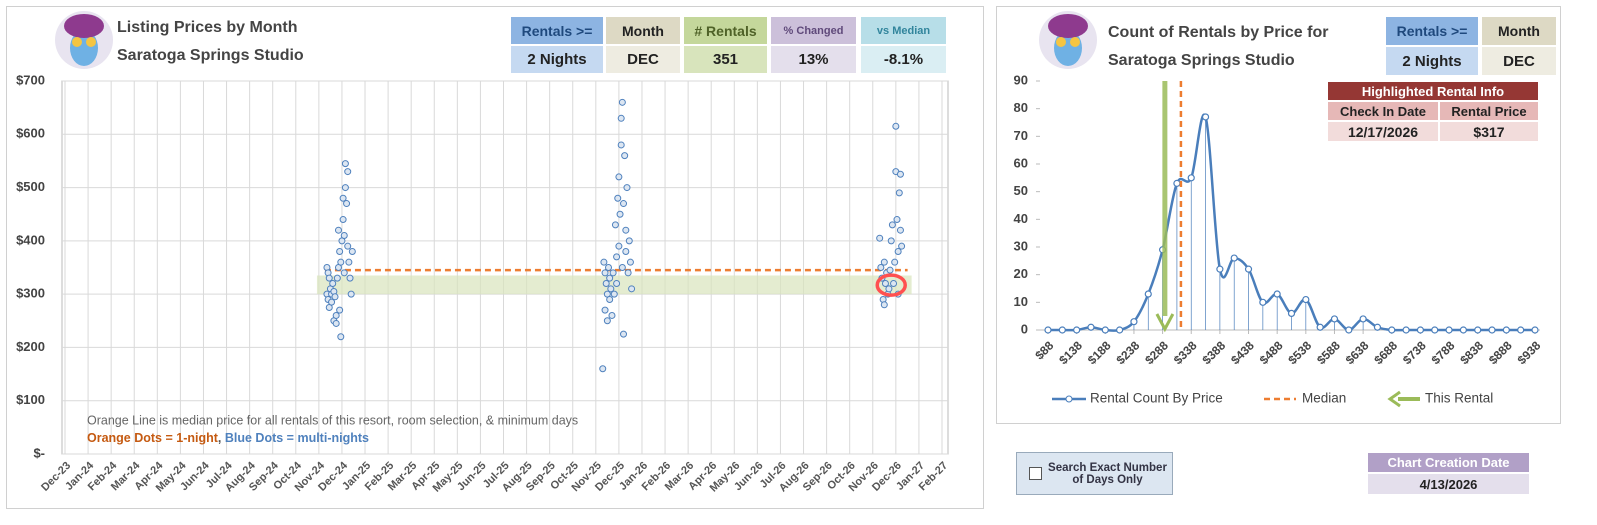 The height and width of the screenshot is (525, 1597). What do you see at coordinates (1433, 91) in the screenshot?
I see `highlight-title: Highlighted Rental Info` at bounding box center [1433, 91].